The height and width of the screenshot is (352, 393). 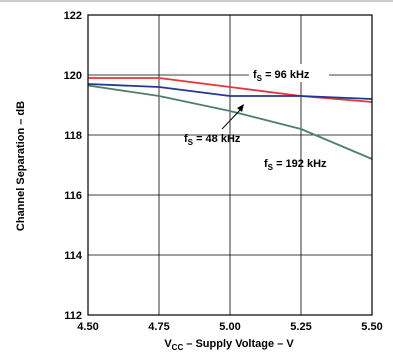 I want to click on x-tick-label: 5.00, so click(x=229, y=327).